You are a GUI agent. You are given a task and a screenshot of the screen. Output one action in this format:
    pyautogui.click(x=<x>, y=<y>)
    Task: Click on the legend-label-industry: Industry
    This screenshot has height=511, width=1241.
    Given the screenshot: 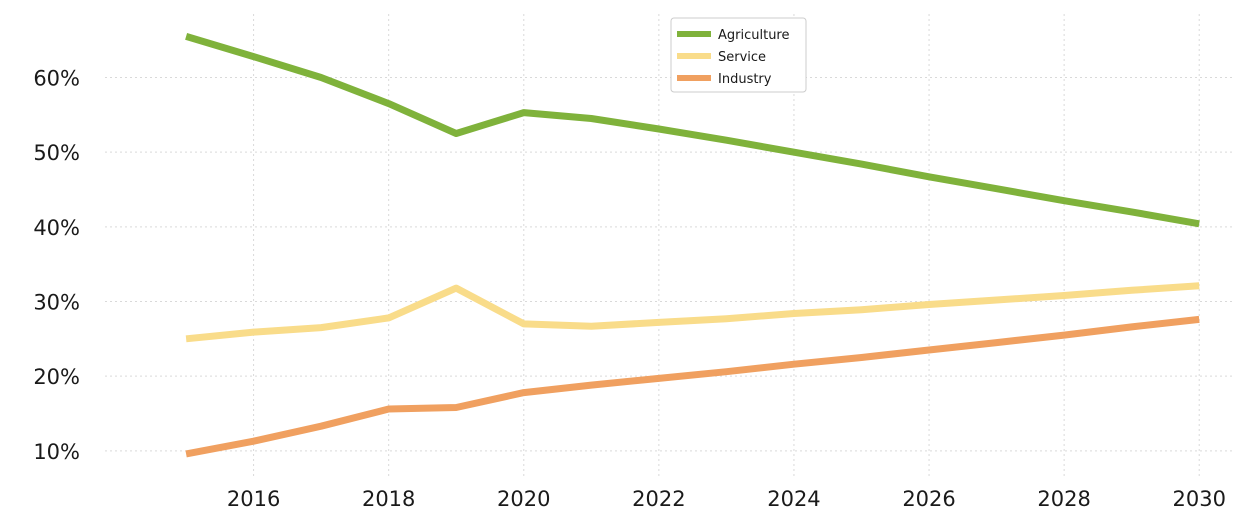 What is the action you would take?
    pyautogui.click(x=745, y=79)
    